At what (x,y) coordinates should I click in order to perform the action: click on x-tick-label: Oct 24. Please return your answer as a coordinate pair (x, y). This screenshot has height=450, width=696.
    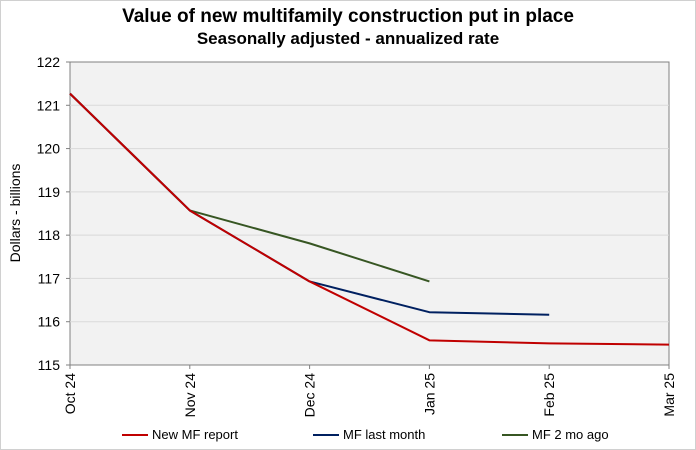
    Looking at the image, I should click on (70, 393).